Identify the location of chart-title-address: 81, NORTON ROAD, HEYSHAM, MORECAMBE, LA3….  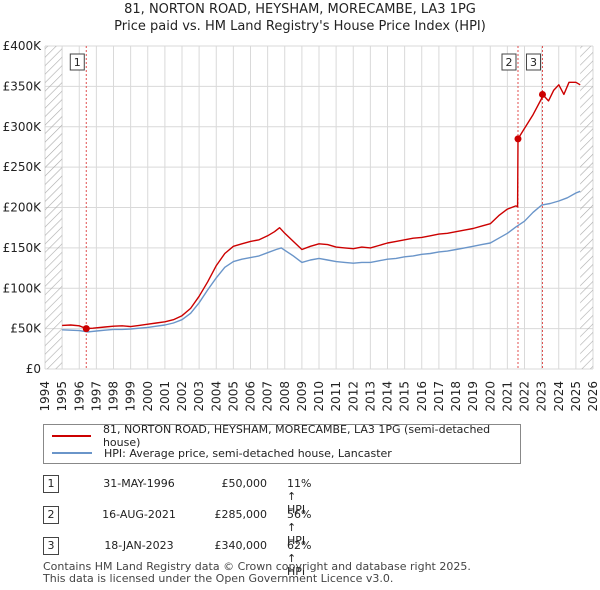
(300, 9).